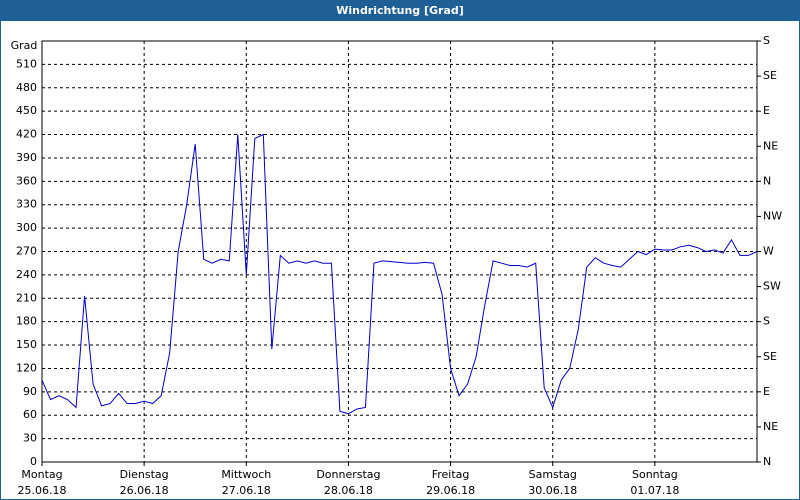 The width and height of the screenshot is (800, 500). I want to click on x-tick-label: Dienstag, so click(144, 474).